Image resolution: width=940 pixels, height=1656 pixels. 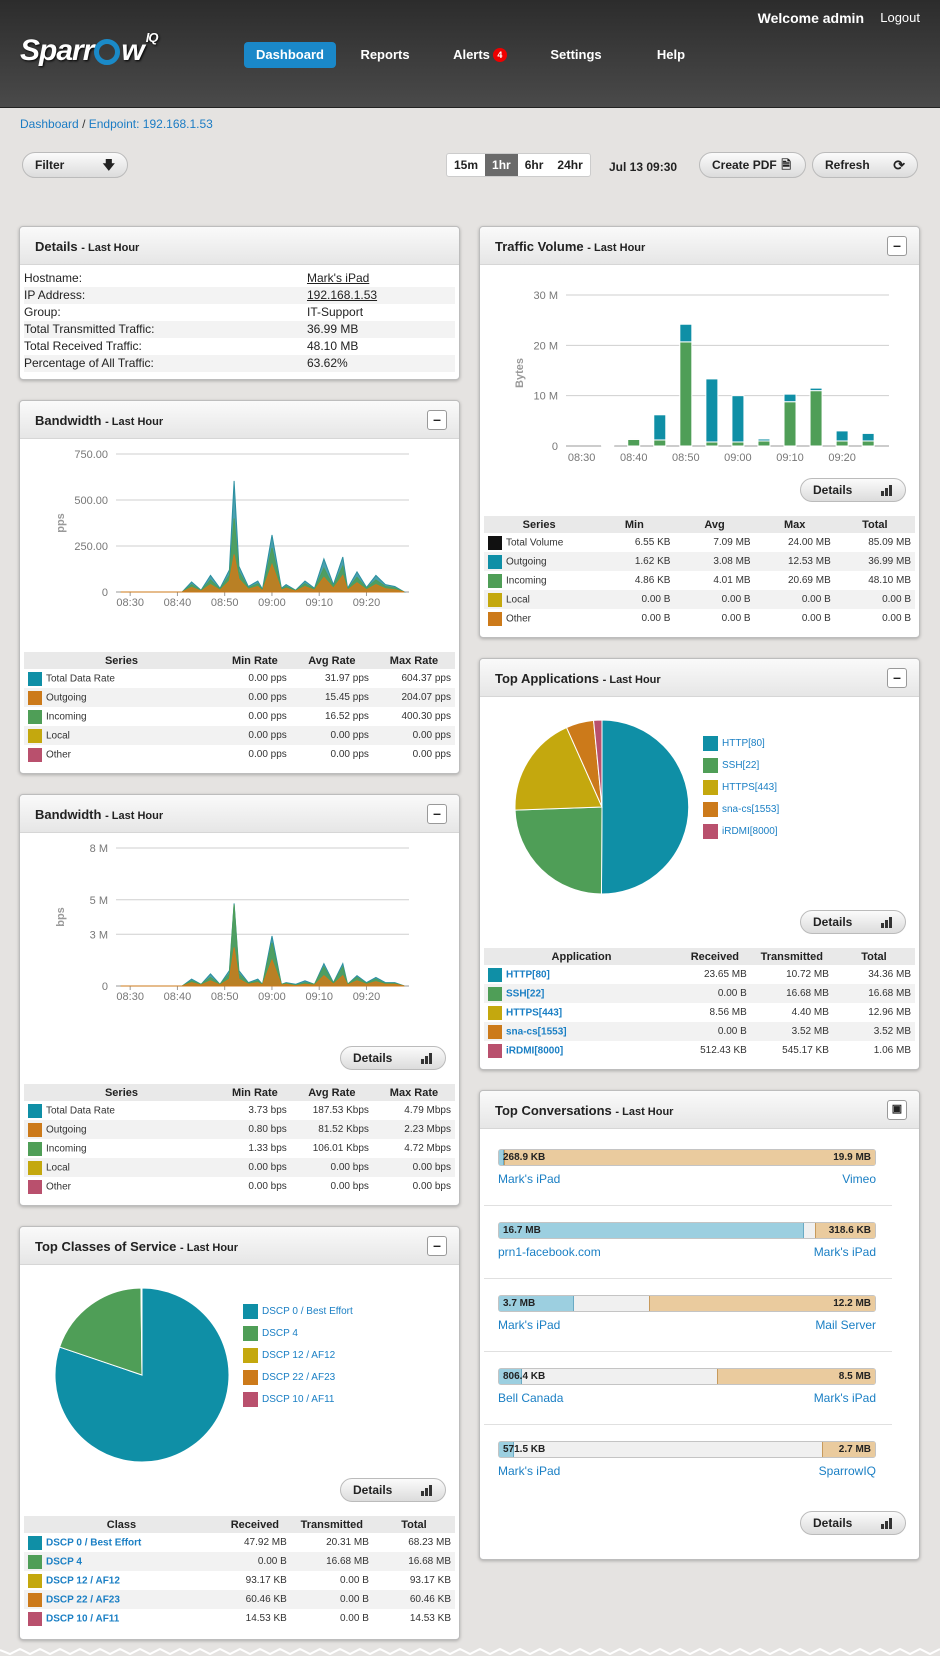 I want to click on range-24hr: 24hr, so click(x=570, y=165).